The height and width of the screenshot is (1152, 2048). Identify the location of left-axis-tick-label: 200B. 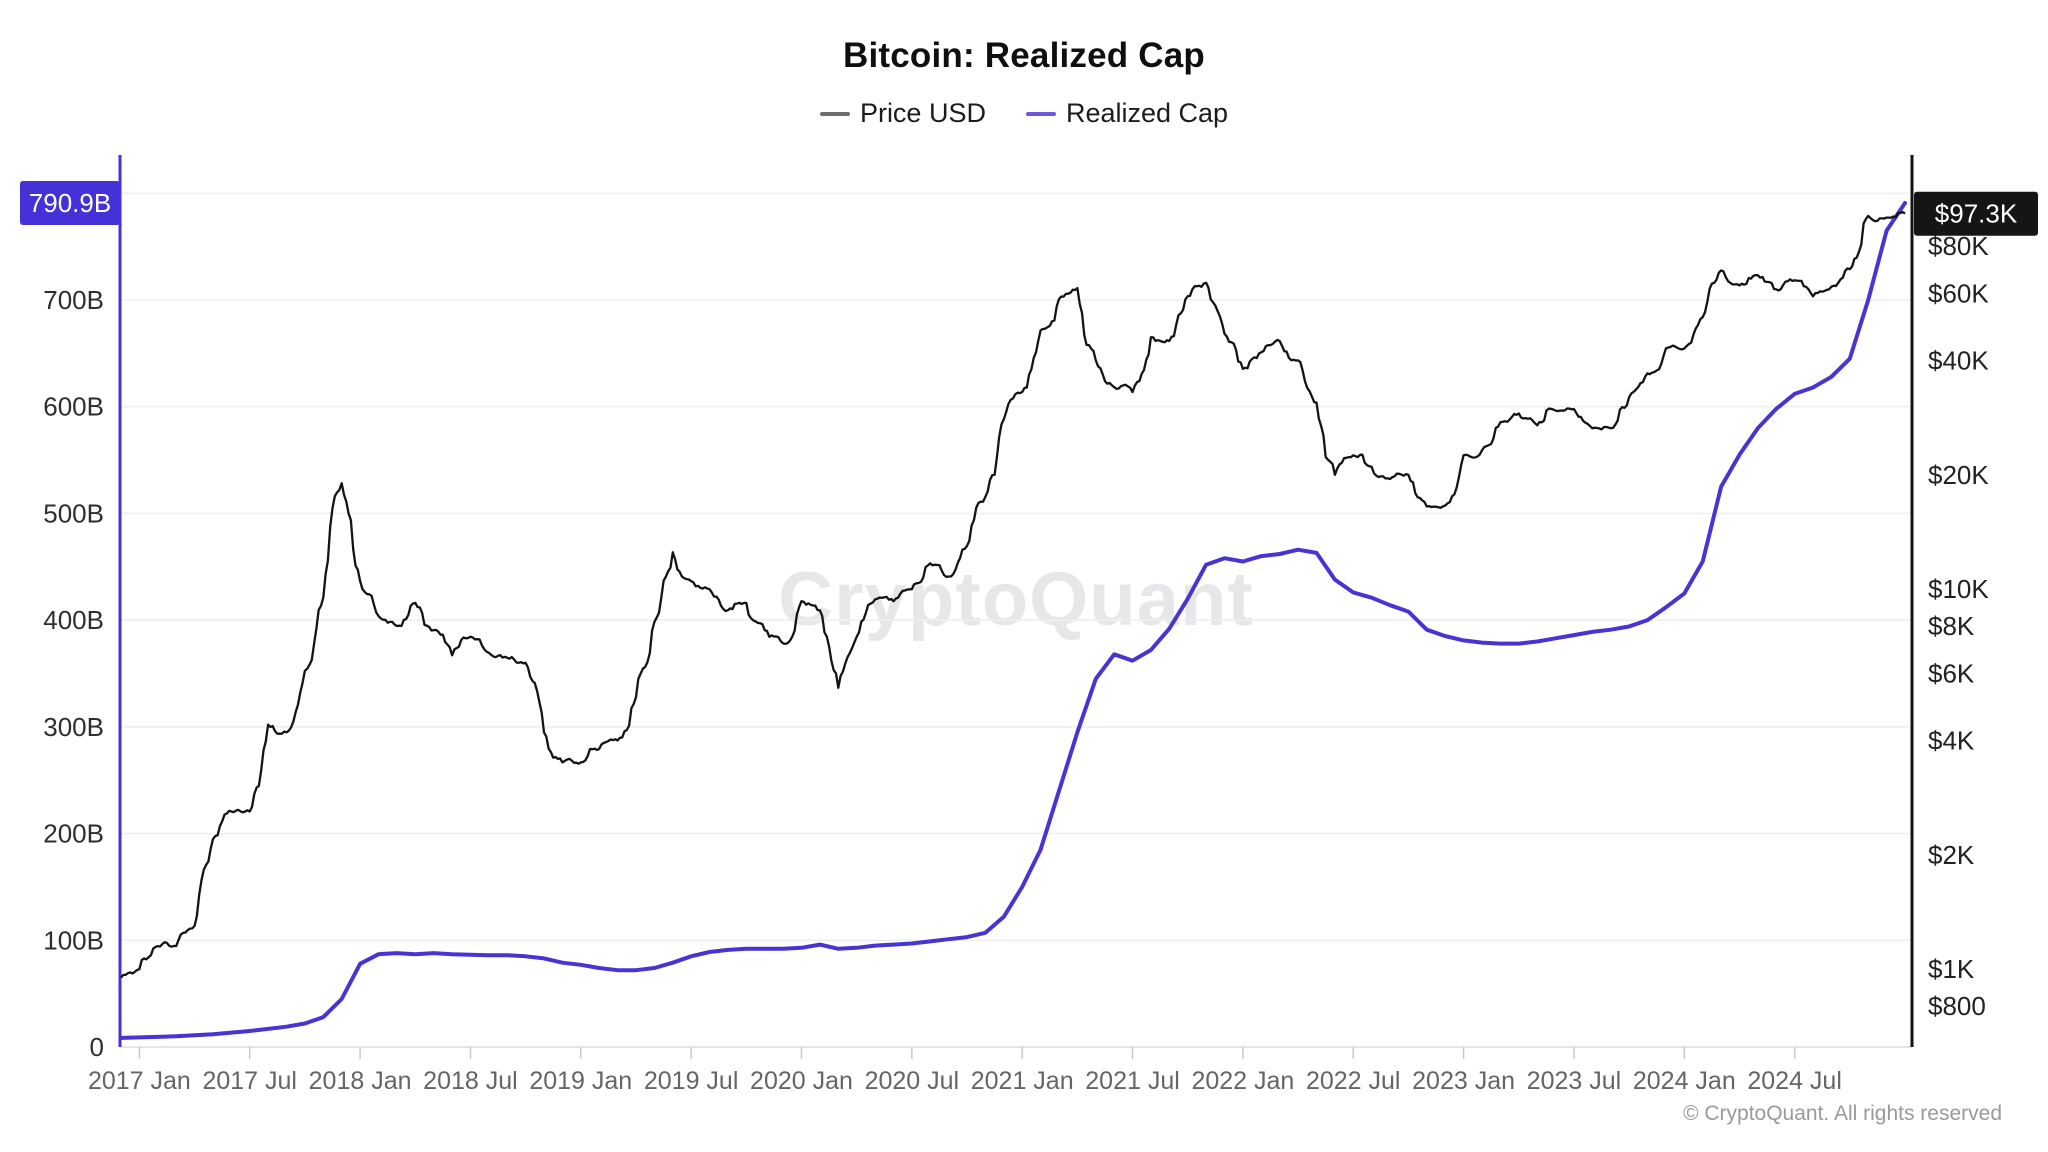
(73, 834).